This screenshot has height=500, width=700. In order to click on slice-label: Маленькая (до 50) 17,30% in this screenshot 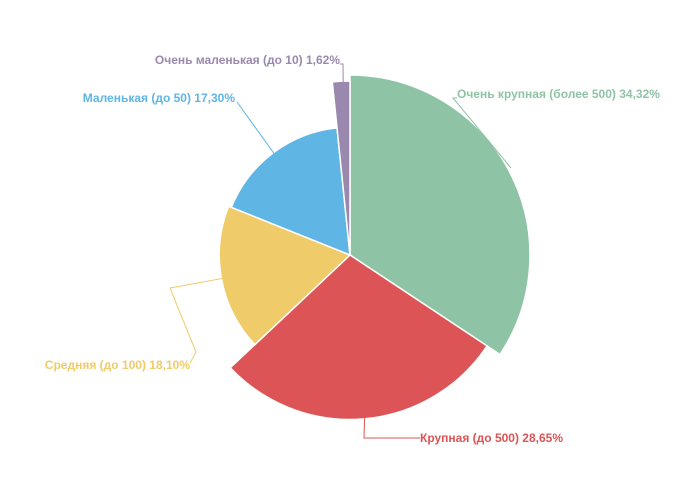, I will do `click(159, 98)`.